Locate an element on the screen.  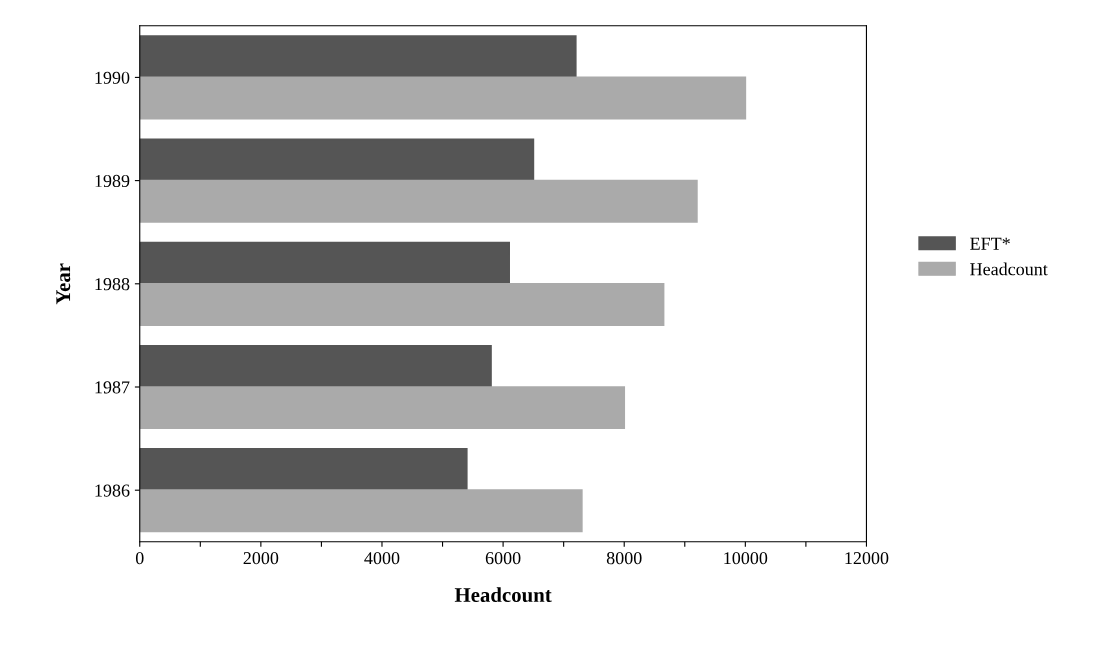
legend-label: Headcount is located at coordinates (1009, 269).